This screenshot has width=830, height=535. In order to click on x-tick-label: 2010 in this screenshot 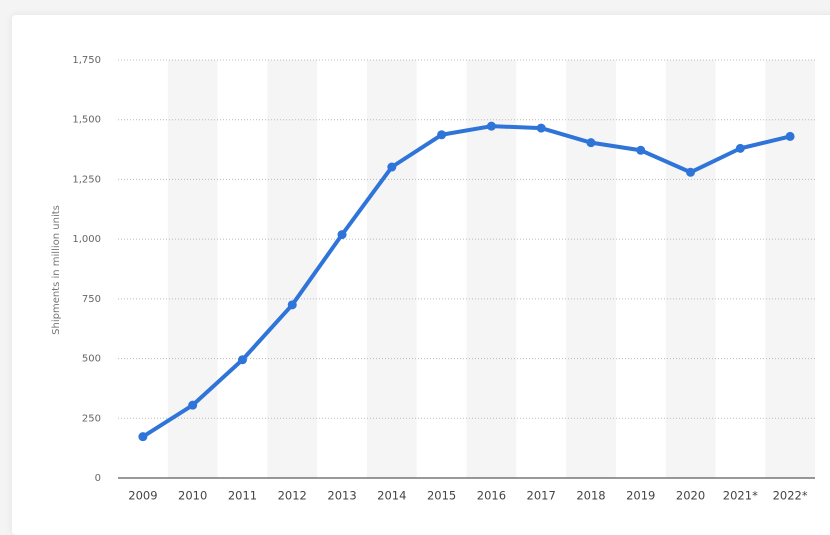, I will do `click(192, 496)`.